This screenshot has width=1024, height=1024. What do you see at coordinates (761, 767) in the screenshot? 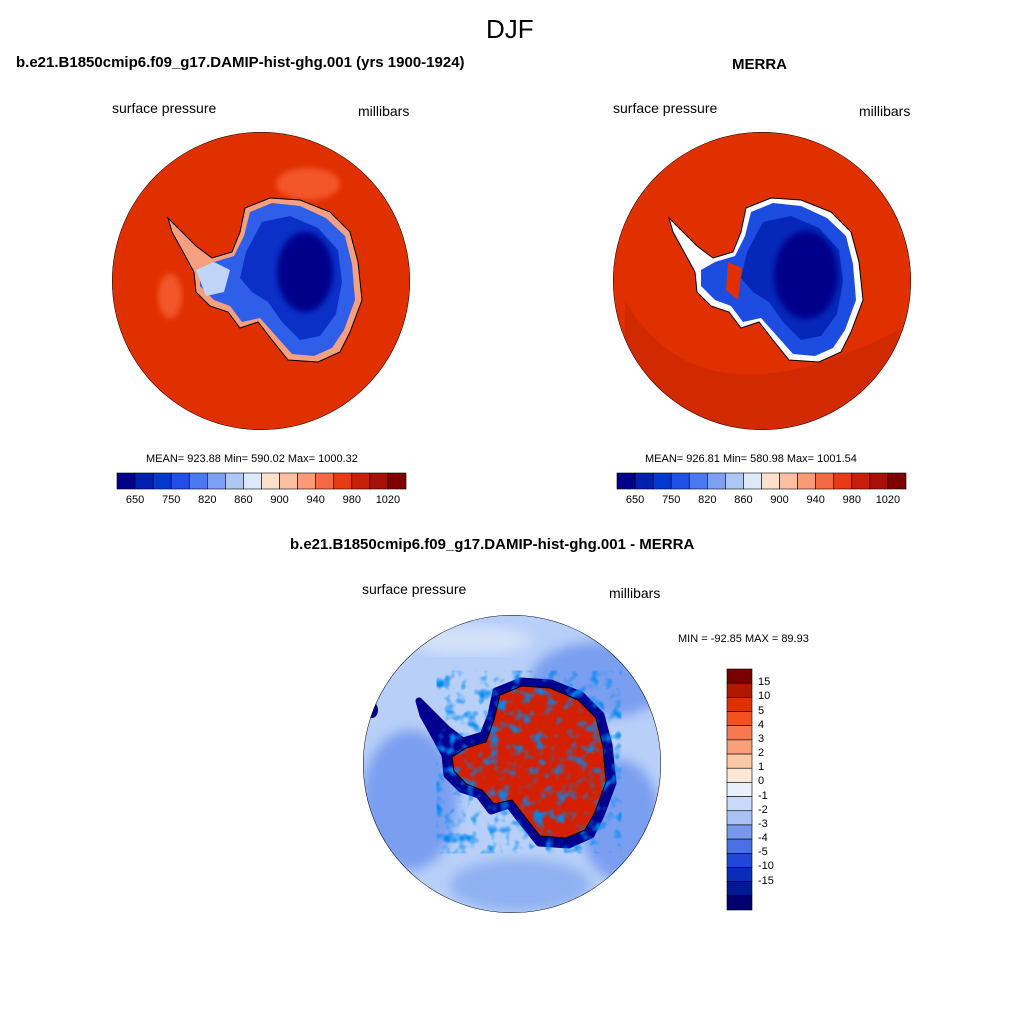
I see `colorbar-tick-label: 1` at bounding box center [761, 767].